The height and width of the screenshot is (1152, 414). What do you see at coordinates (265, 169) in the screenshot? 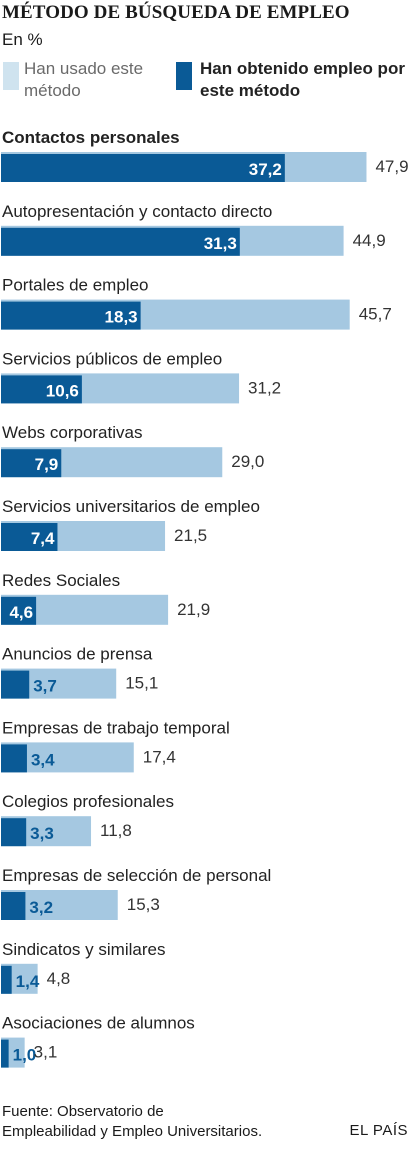
I see `value-label-obtained: 37,2` at bounding box center [265, 169].